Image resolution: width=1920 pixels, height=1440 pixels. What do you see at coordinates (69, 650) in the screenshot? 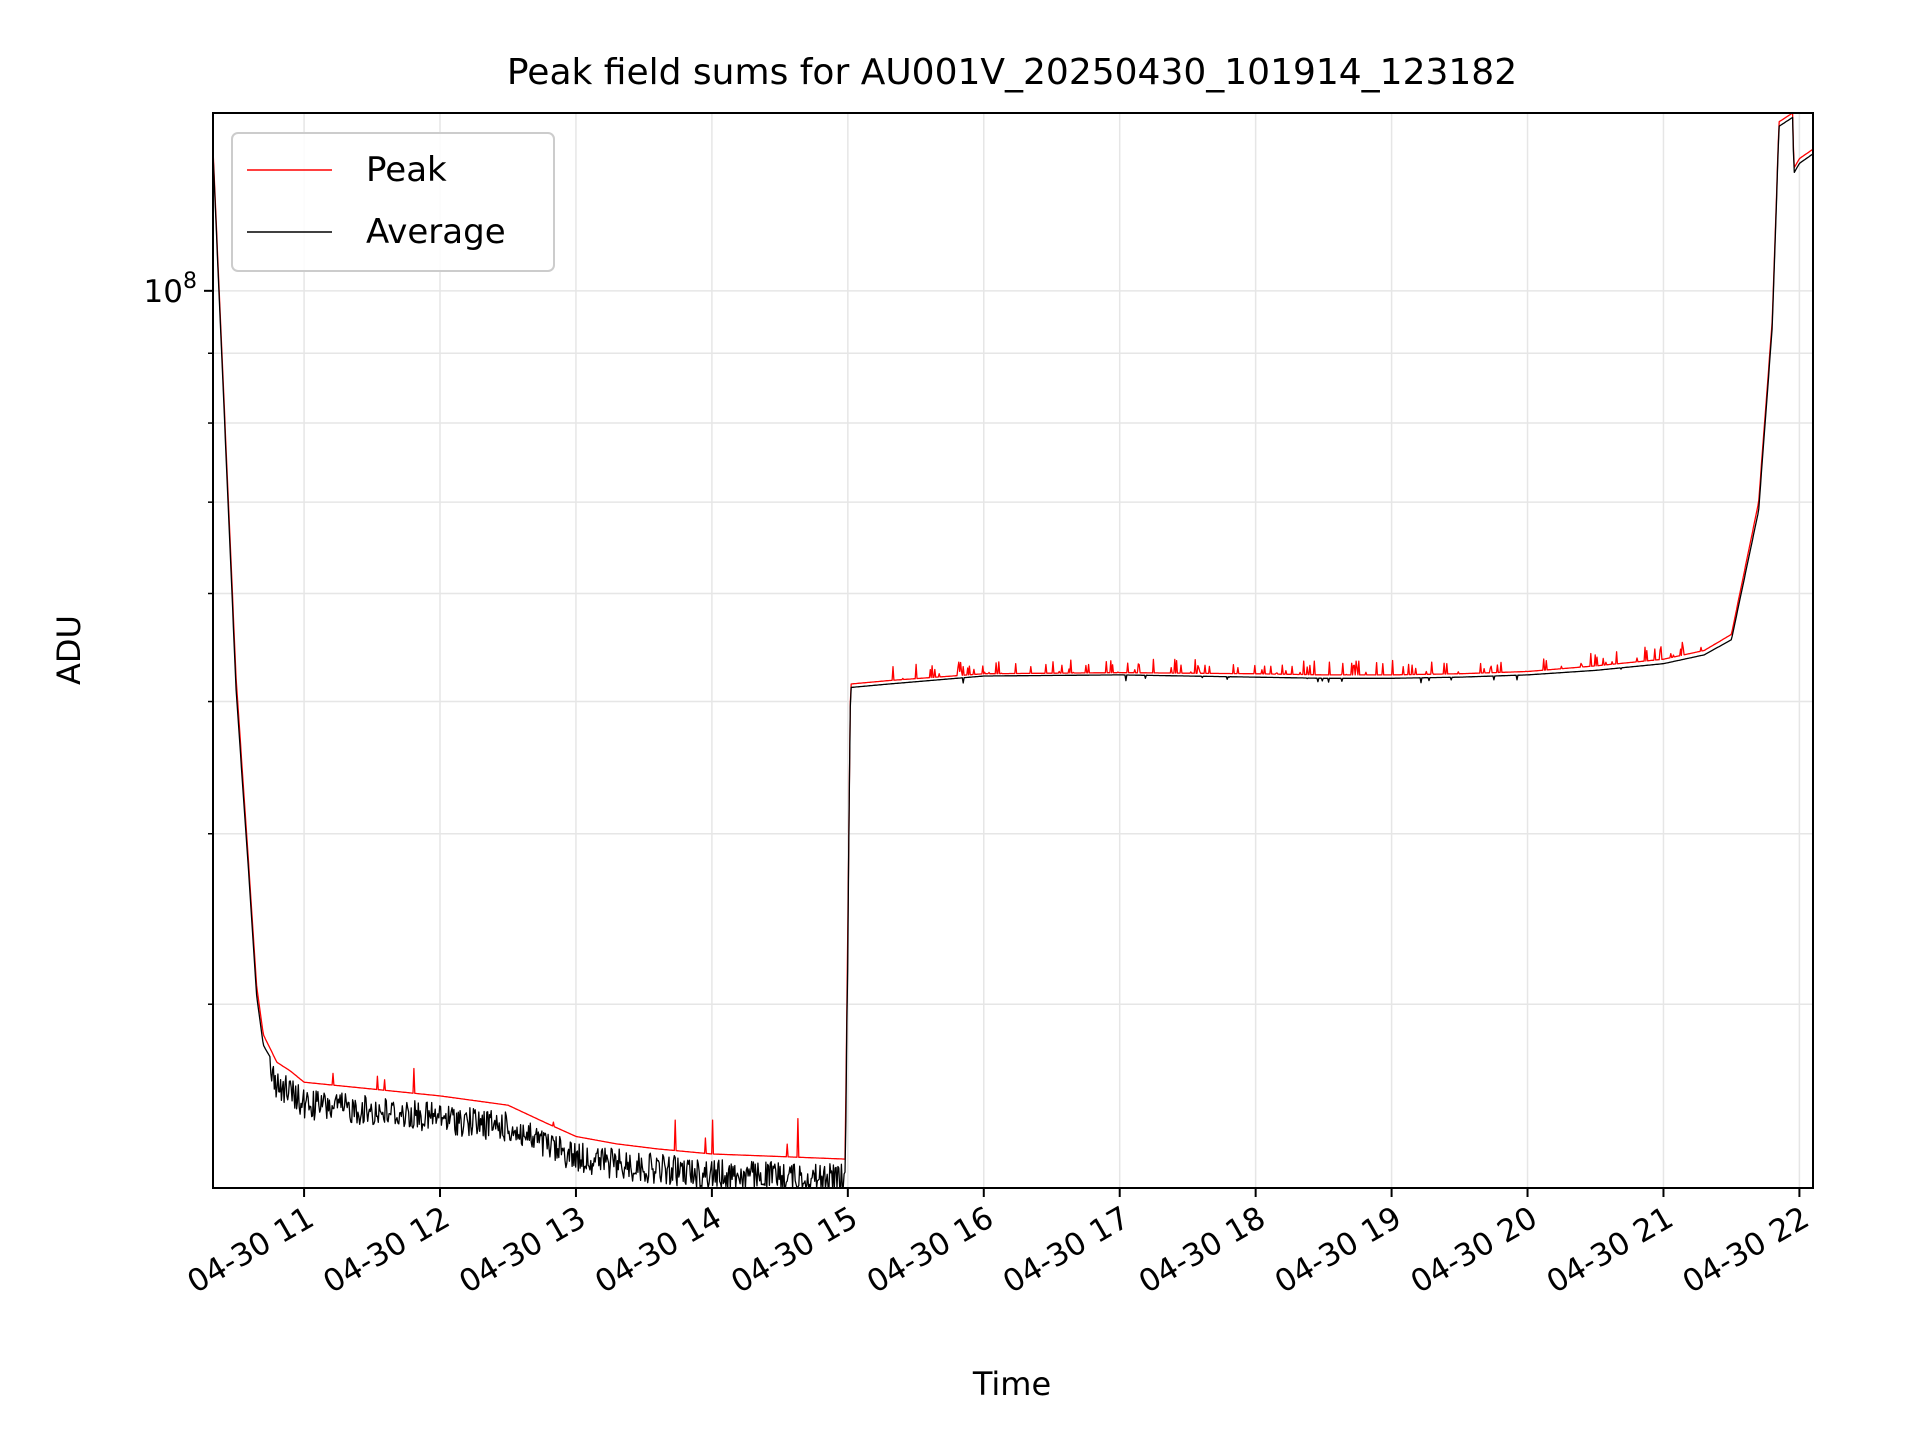
I see `y-axis-label: ADU` at bounding box center [69, 650].